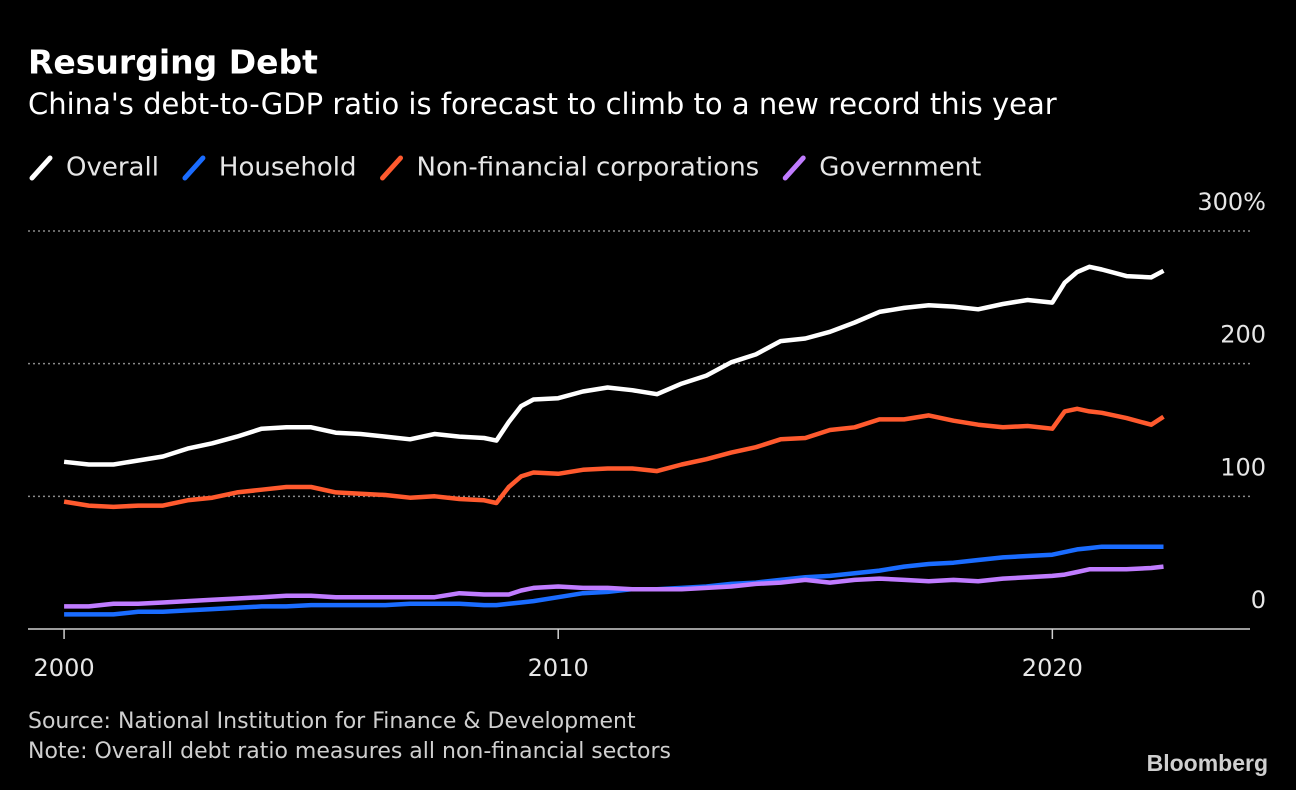  Describe the element at coordinates (558, 668) in the screenshot. I see `x-tick-label: 2010` at that location.